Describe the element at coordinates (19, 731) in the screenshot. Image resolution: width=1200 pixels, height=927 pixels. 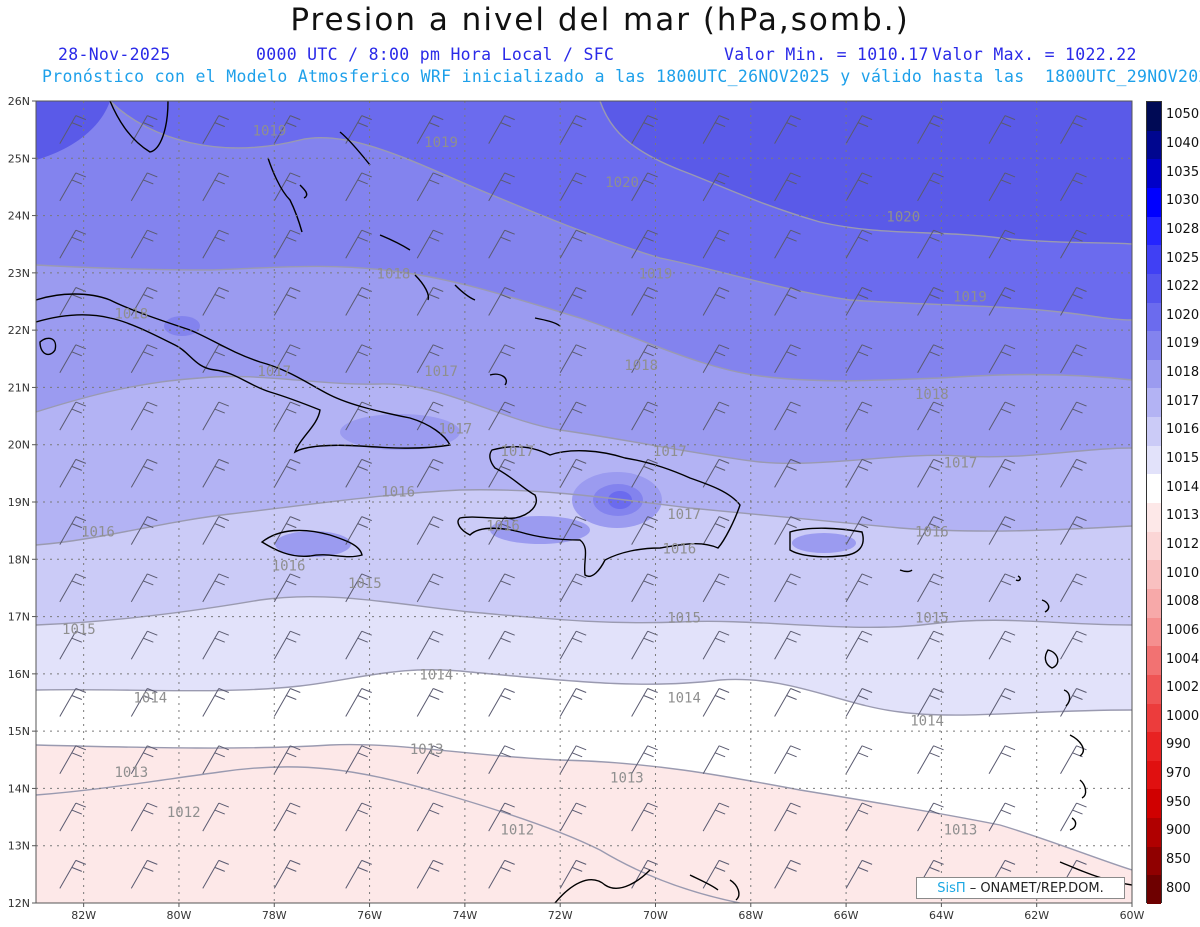
I see `lat-label: 15N` at that location.